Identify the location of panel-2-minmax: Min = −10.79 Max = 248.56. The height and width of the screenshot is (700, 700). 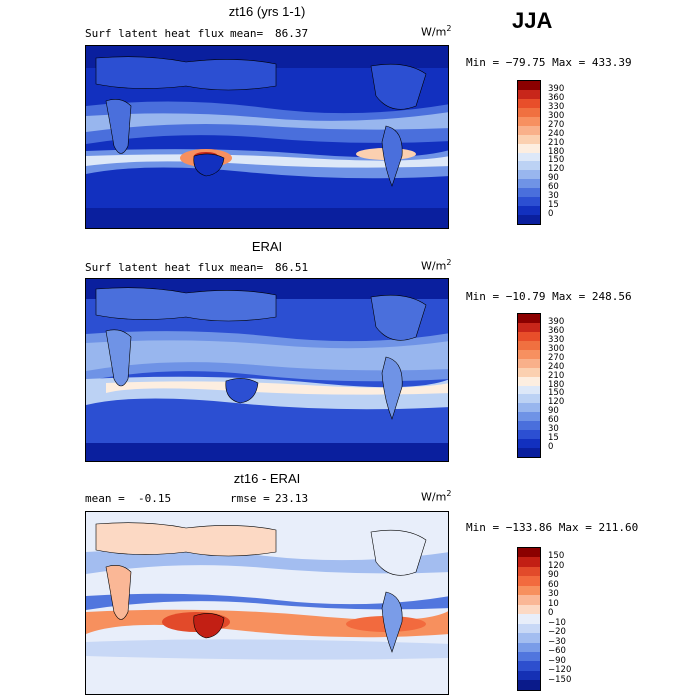
(549, 296).